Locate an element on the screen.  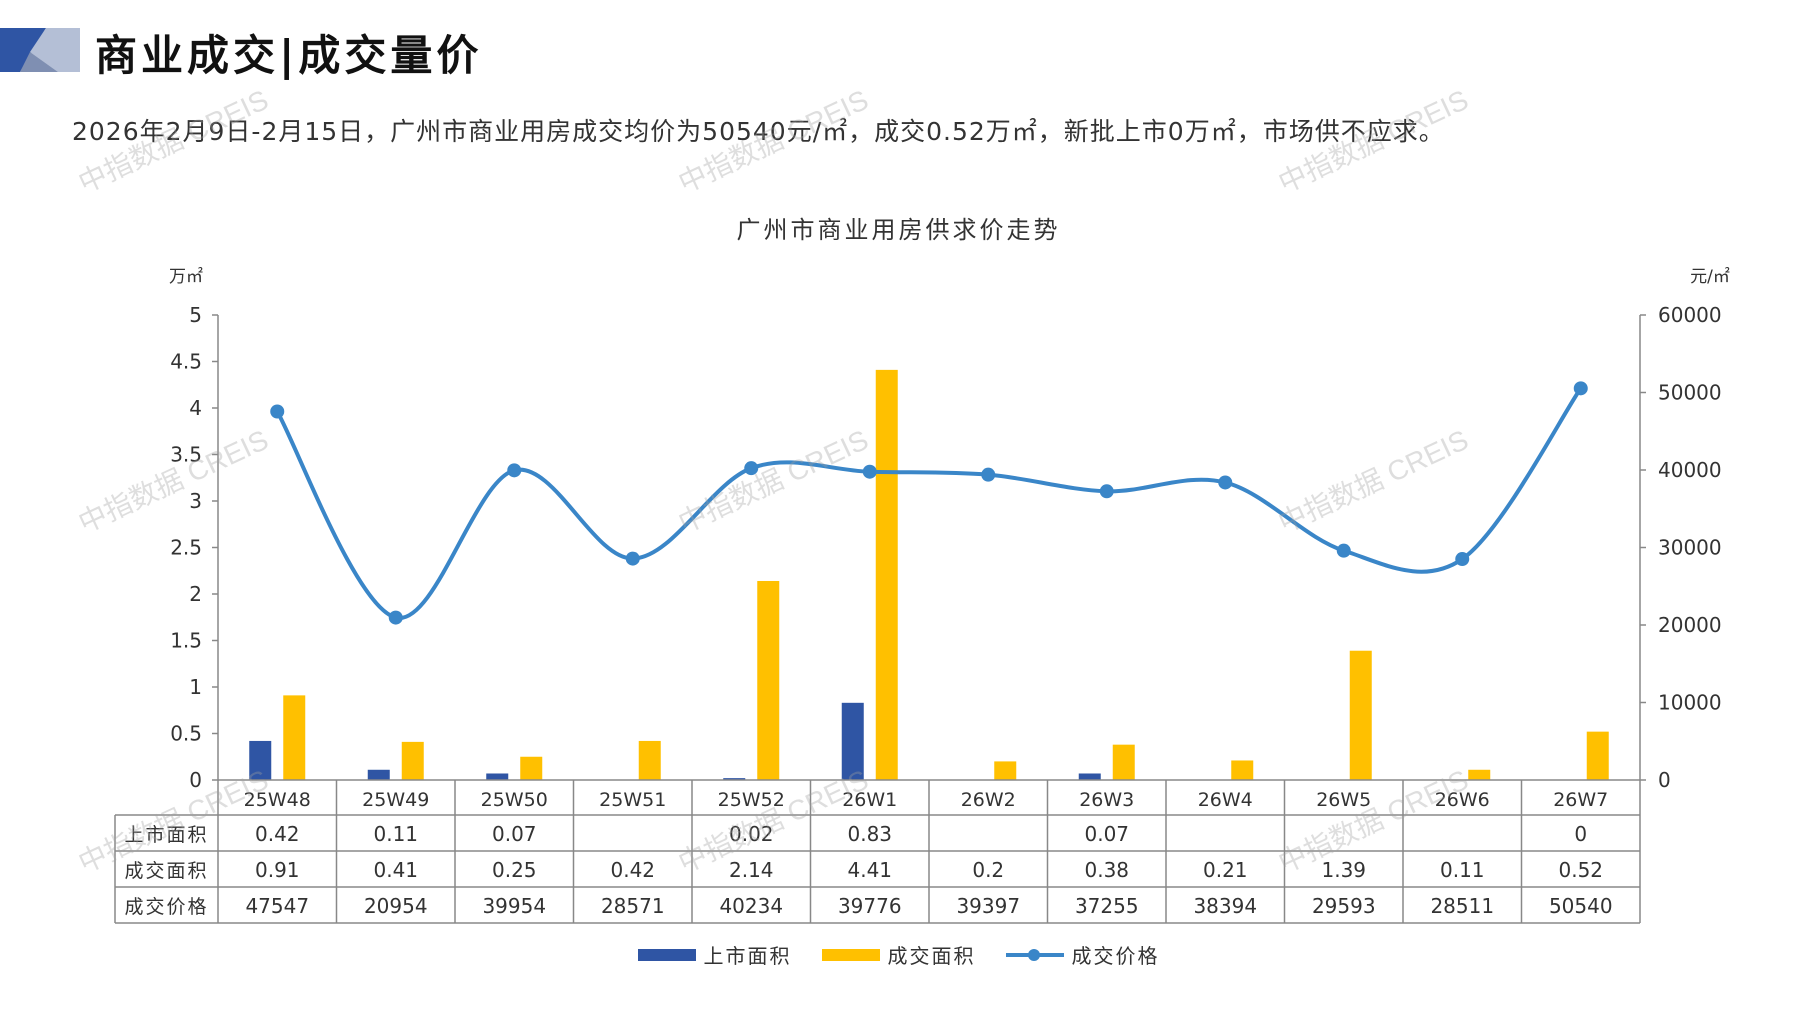
data-label: 20954 is located at coordinates (396, 906).